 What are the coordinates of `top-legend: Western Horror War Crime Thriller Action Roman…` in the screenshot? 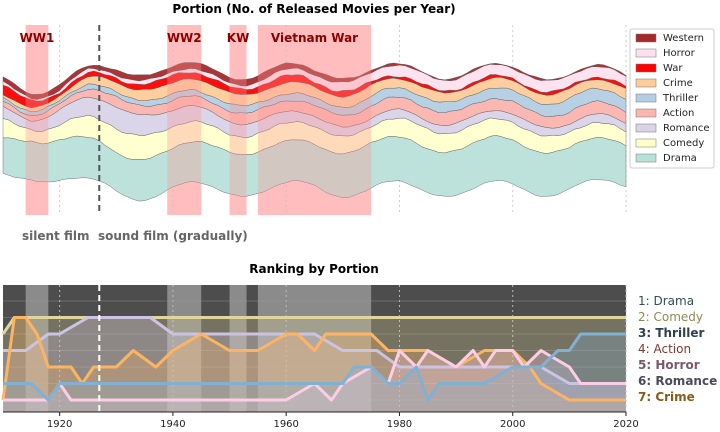 It's located at (672, 98).